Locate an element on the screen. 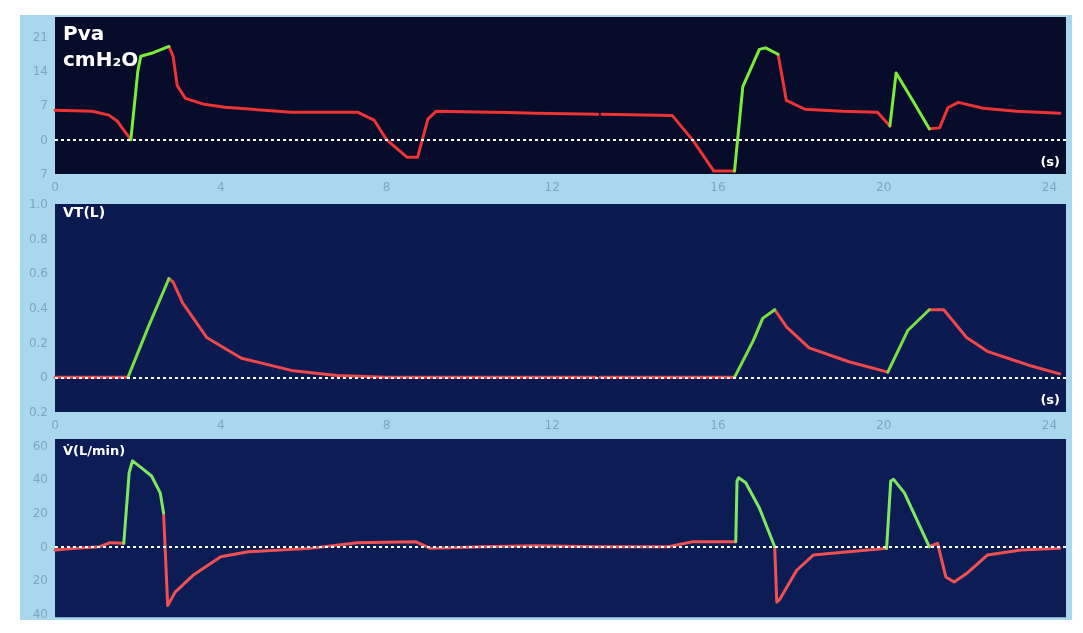 This screenshot has width=1083, height=633. y-axis-title: V̇(L/min) is located at coordinates (94, 450).